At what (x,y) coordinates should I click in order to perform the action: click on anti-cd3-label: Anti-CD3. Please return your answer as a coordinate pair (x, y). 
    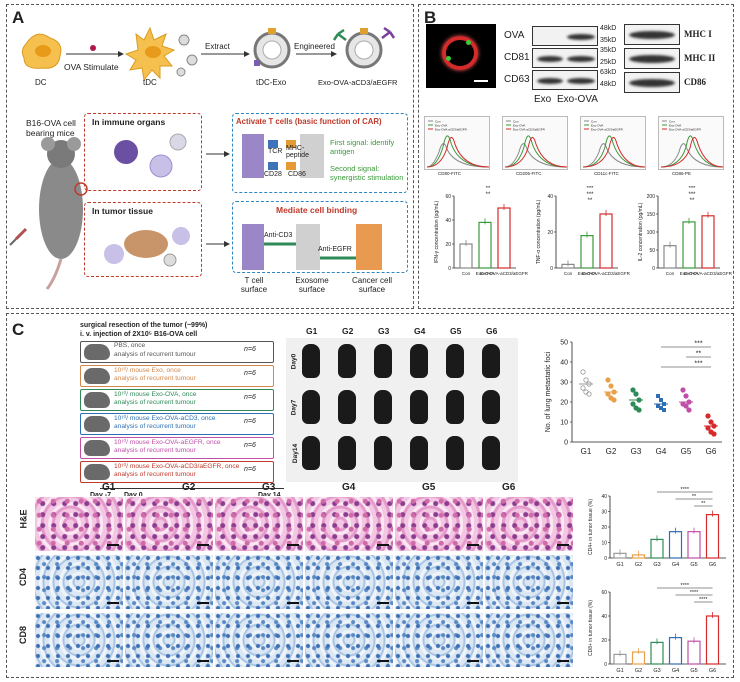
    Looking at the image, I should click on (278, 235).